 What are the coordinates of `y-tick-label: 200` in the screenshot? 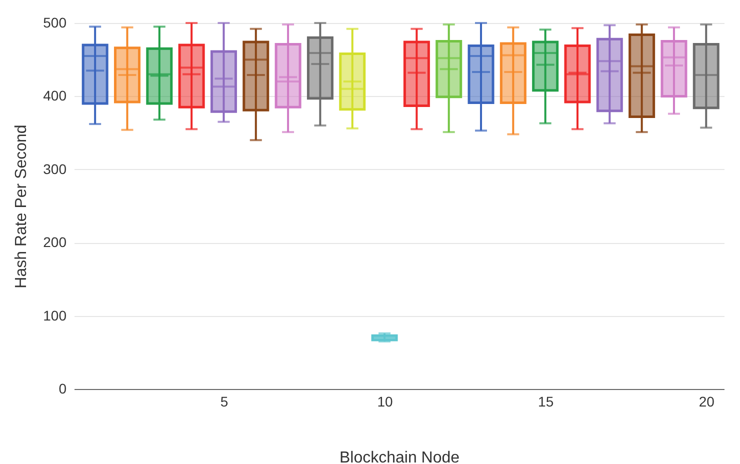 It's located at (55, 242).